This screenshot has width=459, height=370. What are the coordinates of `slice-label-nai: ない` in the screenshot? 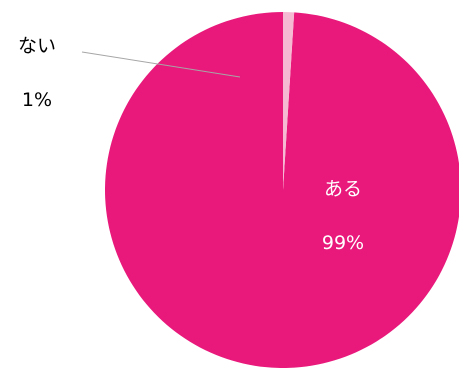 It's located at (37, 46).